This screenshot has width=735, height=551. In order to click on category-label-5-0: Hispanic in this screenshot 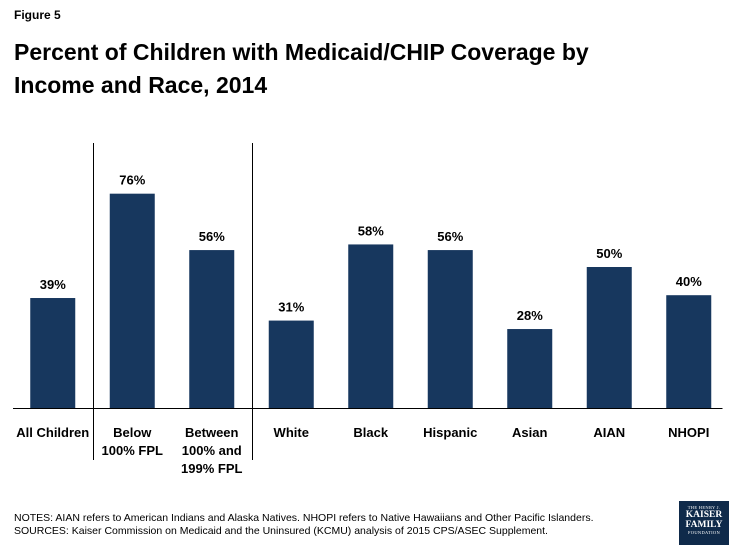, I will do `click(450, 432)`.